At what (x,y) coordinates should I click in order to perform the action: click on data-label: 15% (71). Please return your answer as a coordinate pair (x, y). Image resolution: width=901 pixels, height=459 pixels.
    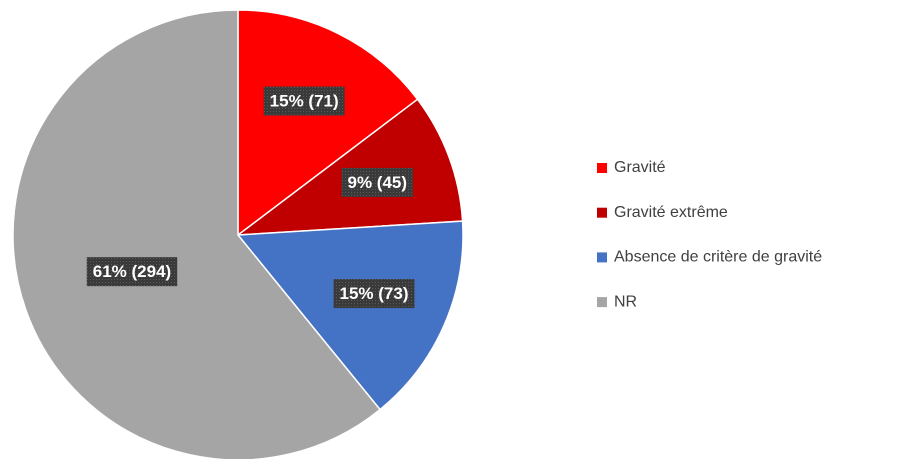
    Looking at the image, I should click on (304, 101).